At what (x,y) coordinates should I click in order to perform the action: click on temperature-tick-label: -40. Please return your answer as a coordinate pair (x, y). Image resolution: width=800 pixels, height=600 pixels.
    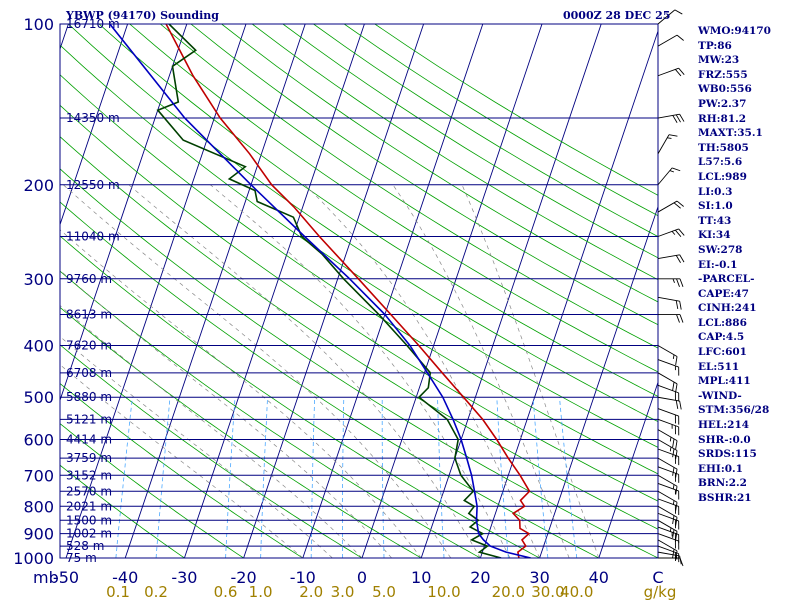
    Looking at the image, I should click on (125, 577).